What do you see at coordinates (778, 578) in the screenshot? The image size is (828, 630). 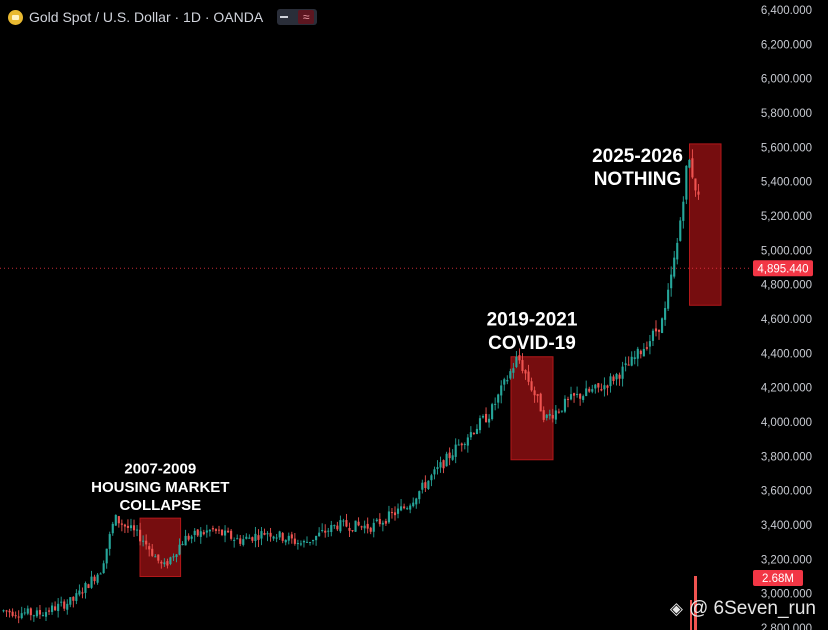 I see `volume-tag` at bounding box center [778, 578].